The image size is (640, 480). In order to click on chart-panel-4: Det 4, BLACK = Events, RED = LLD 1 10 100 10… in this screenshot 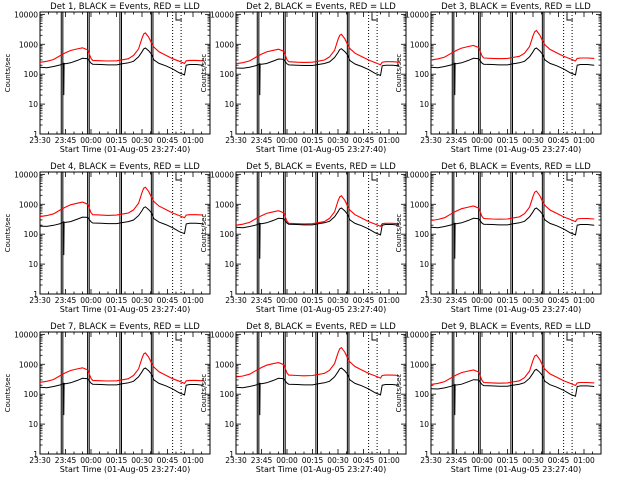, I will do `click(107, 238)`.